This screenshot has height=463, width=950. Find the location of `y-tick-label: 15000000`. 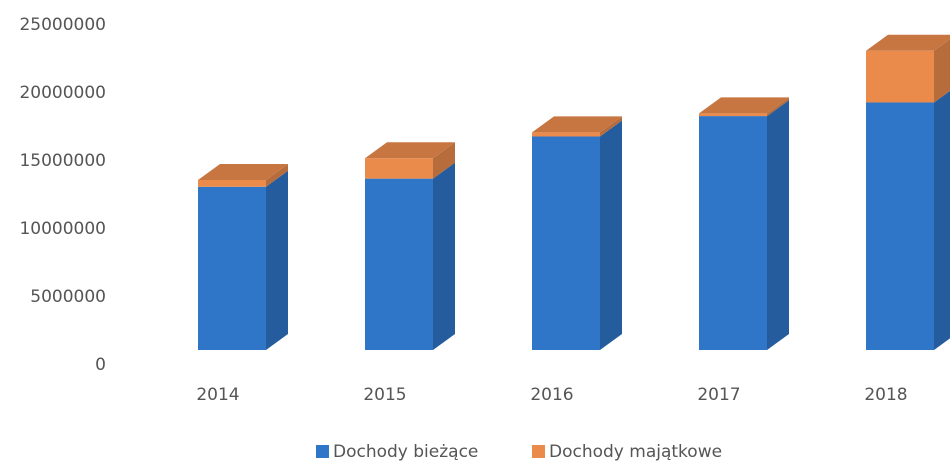

y-tick-label: 15000000 is located at coordinates (62, 161).